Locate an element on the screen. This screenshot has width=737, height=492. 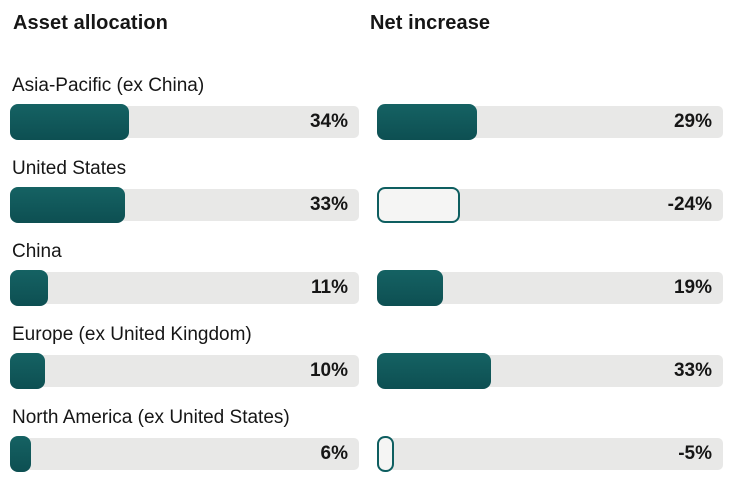
category-label: China is located at coordinates (37, 251).